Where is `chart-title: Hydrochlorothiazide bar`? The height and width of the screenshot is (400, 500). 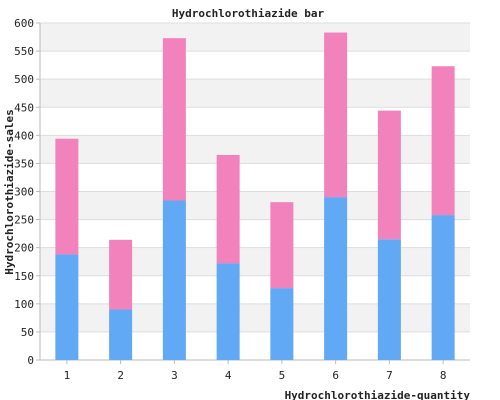 chart-title: Hydrochlorothiazide bar is located at coordinates (248, 13).